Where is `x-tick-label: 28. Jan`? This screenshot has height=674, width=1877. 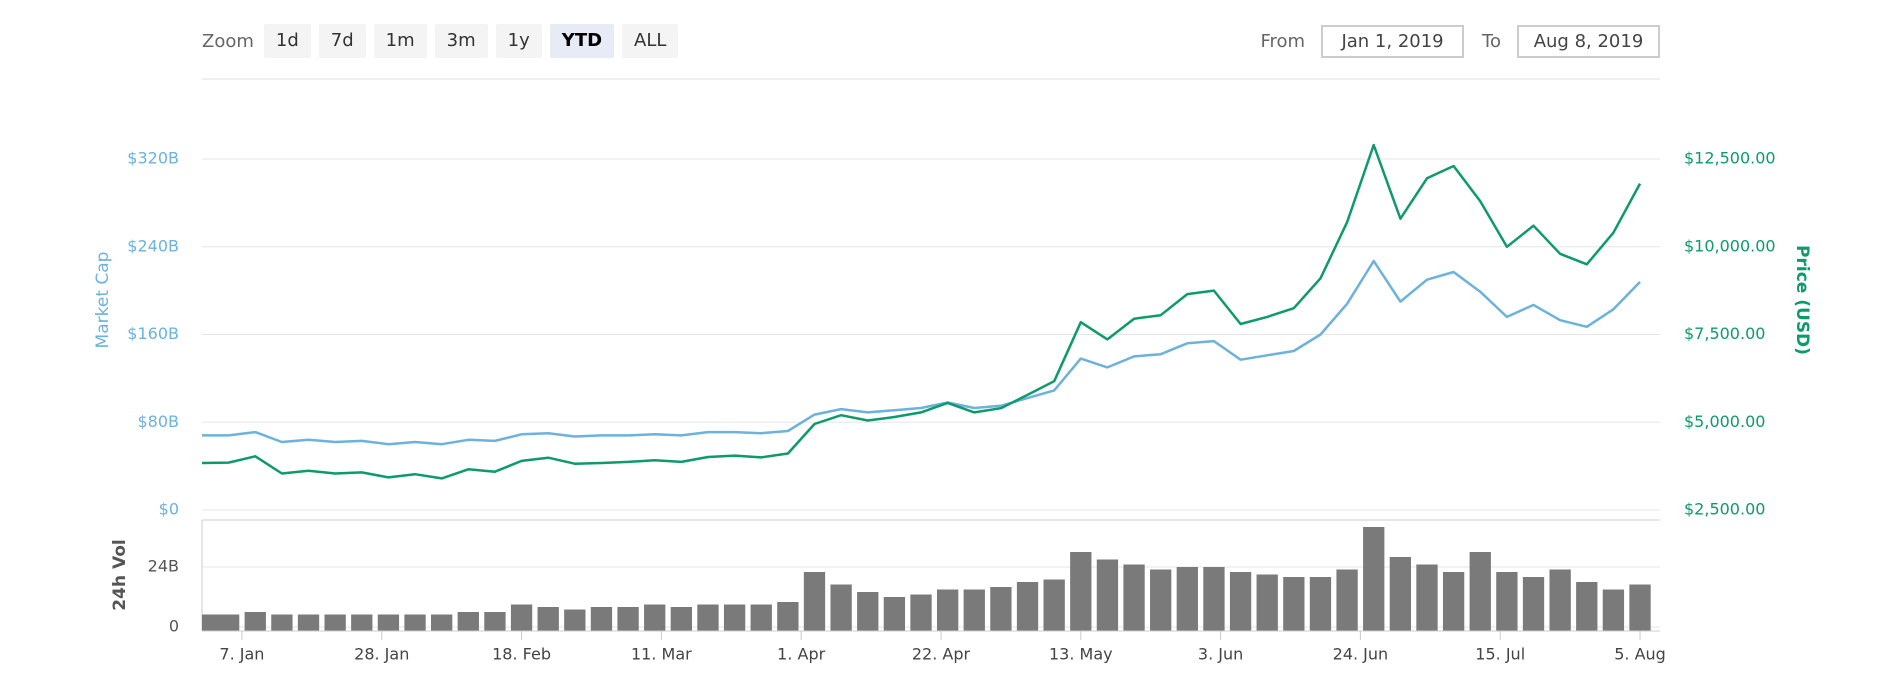 x-tick-label: 28. Jan is located at coordinates (381, 654).